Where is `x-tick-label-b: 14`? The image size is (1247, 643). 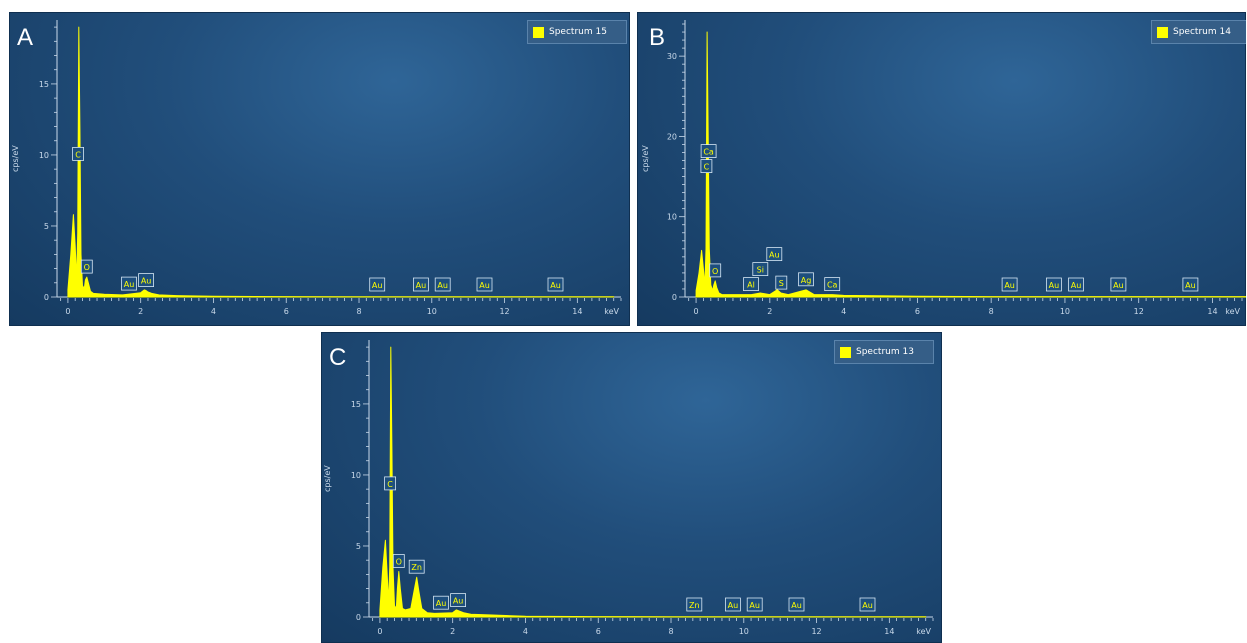 x-tick-label-b: 14 is located at coordinates (1212, 311).